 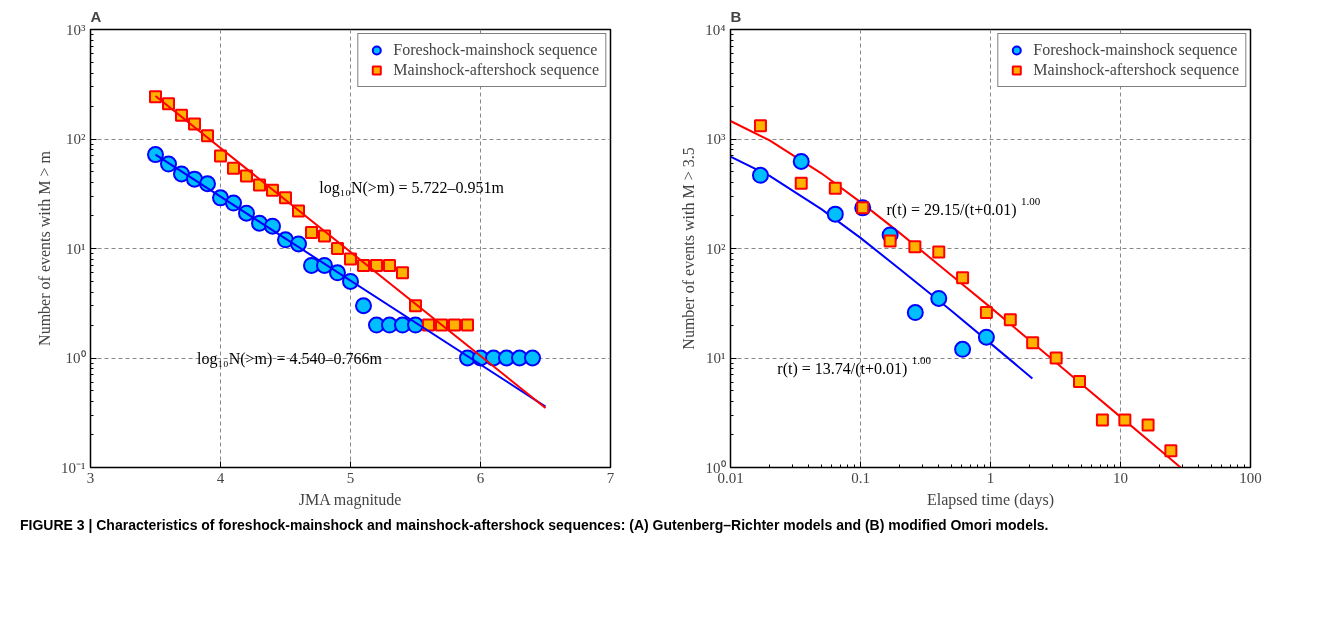 What do you see at coordinates (610, 477) in the screenshot?
I see `x-tick-label: 7` at bounding box center [610, 477].